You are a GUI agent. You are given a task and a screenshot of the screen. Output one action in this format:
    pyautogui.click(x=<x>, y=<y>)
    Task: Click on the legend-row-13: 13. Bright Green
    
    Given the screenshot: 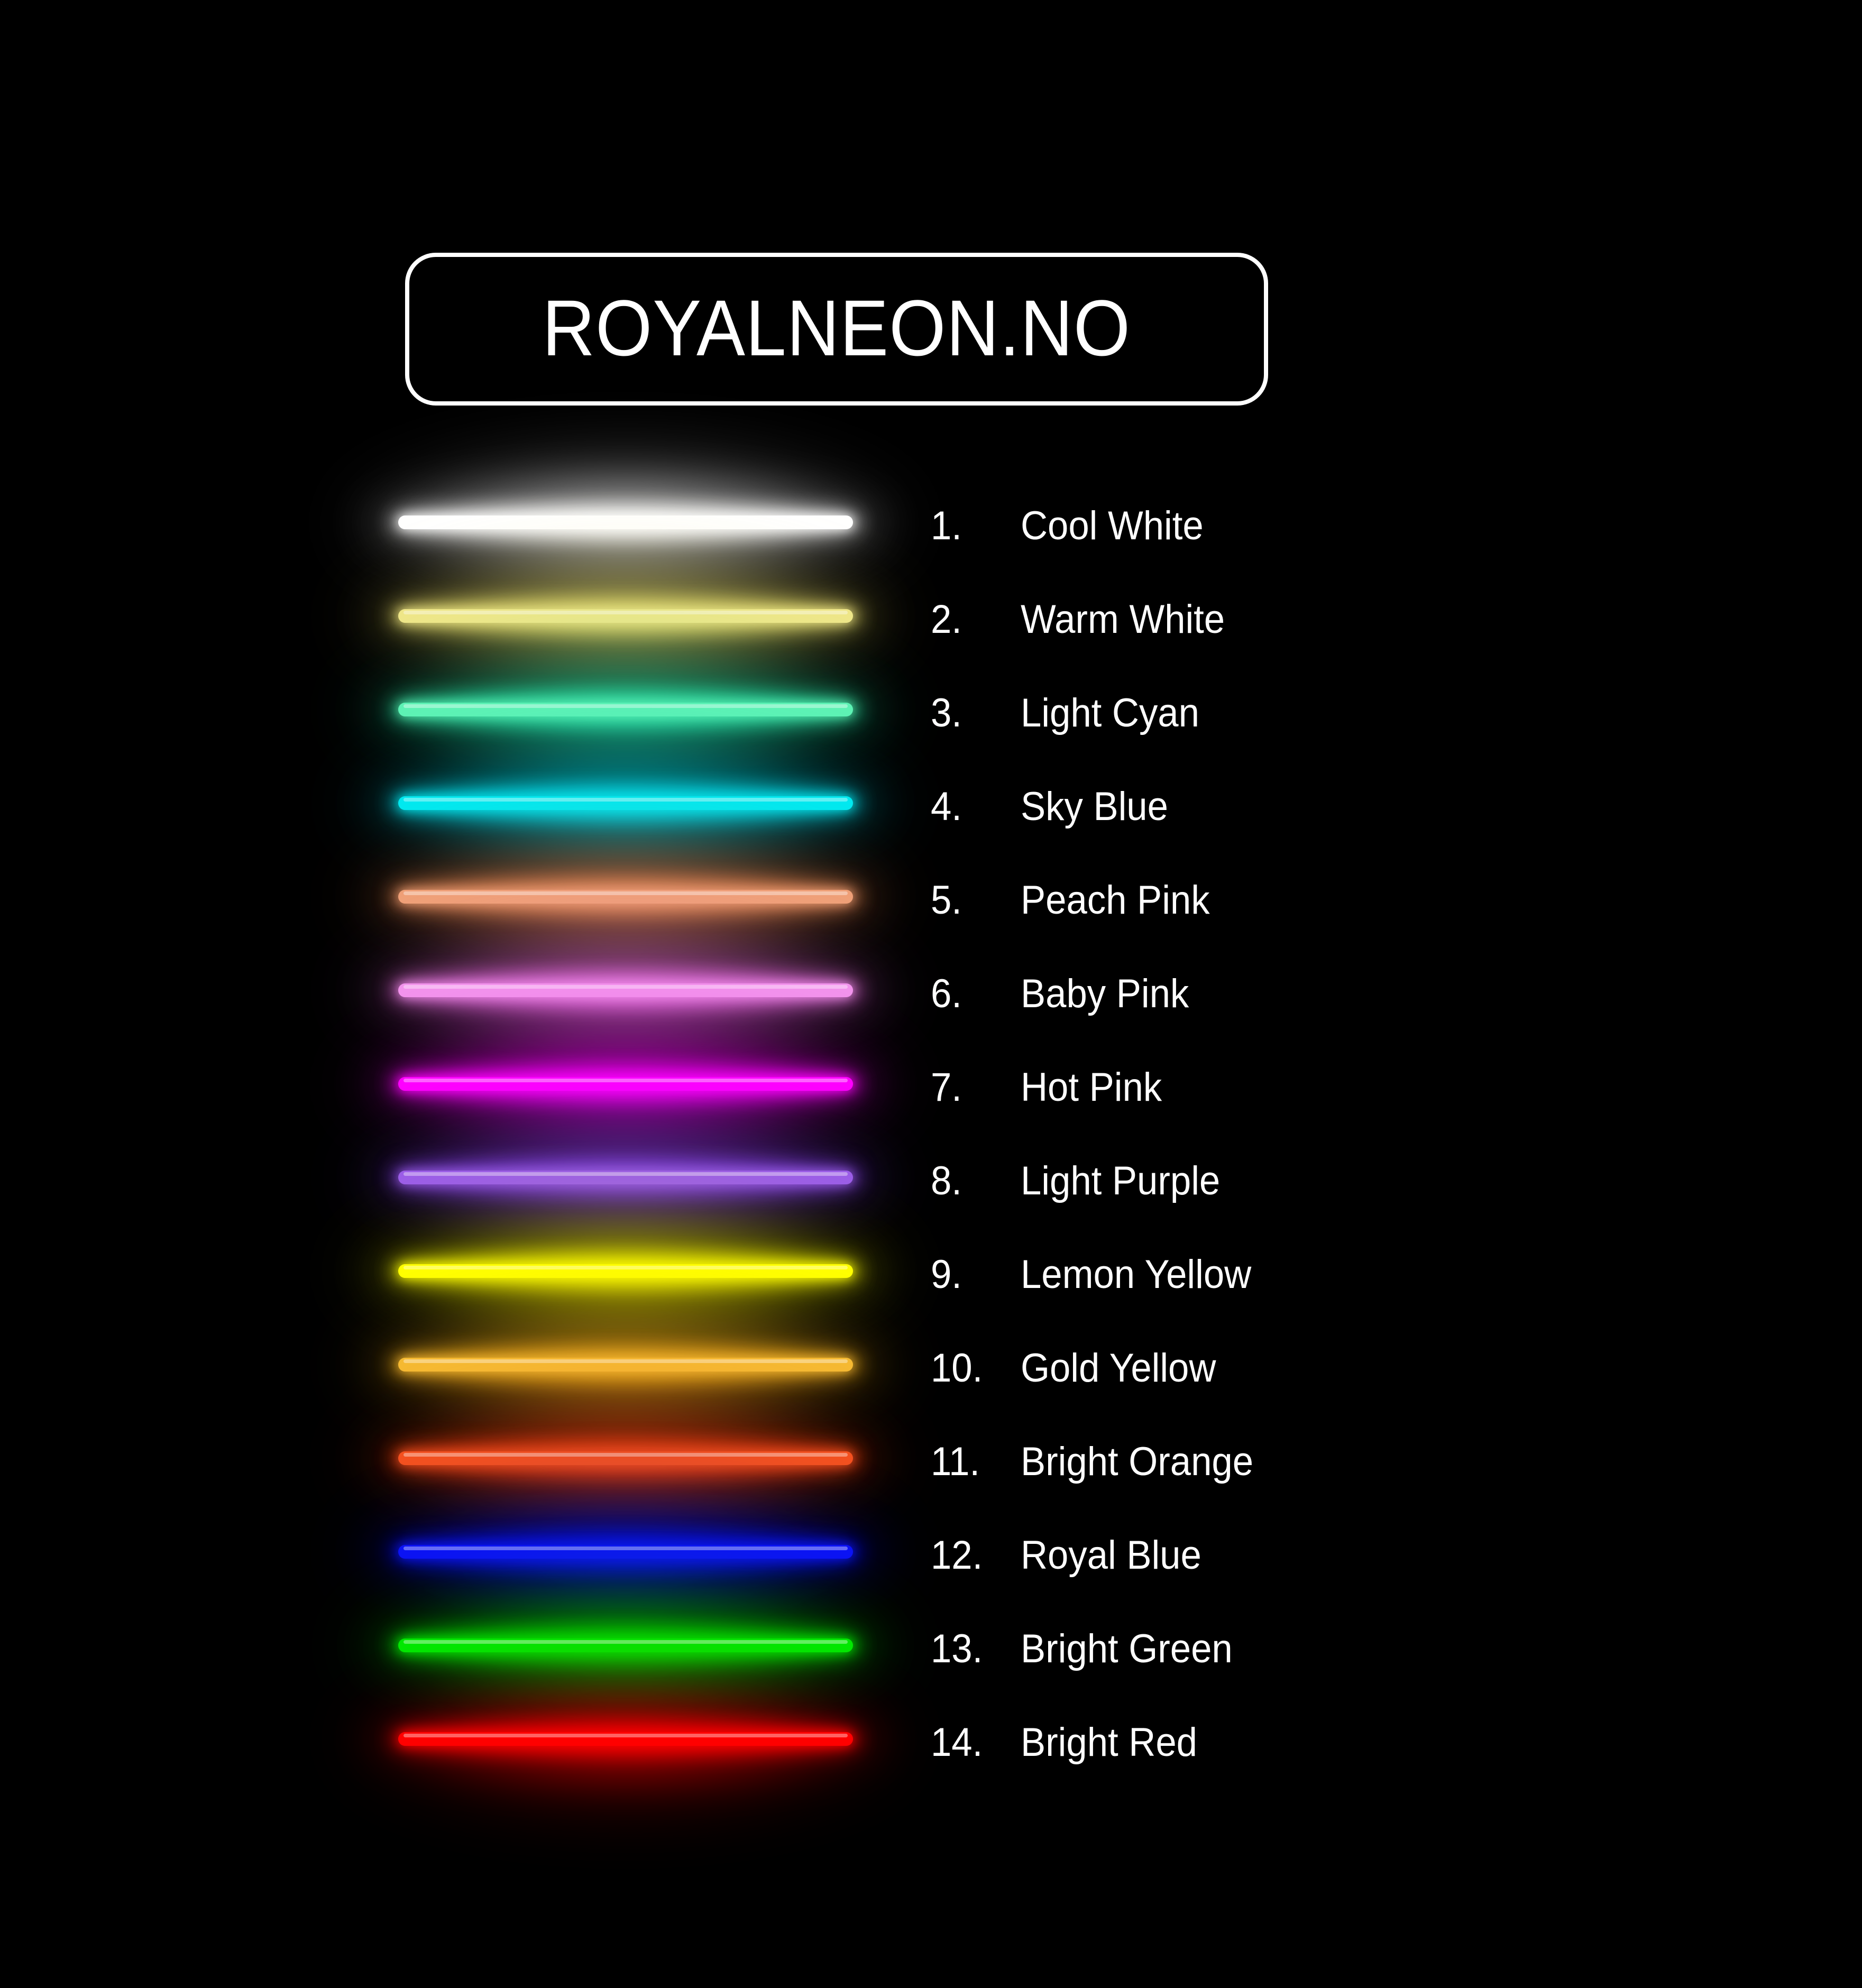 What is the action you would take?
    pyautogui.click(x=1090, y=1649)
    